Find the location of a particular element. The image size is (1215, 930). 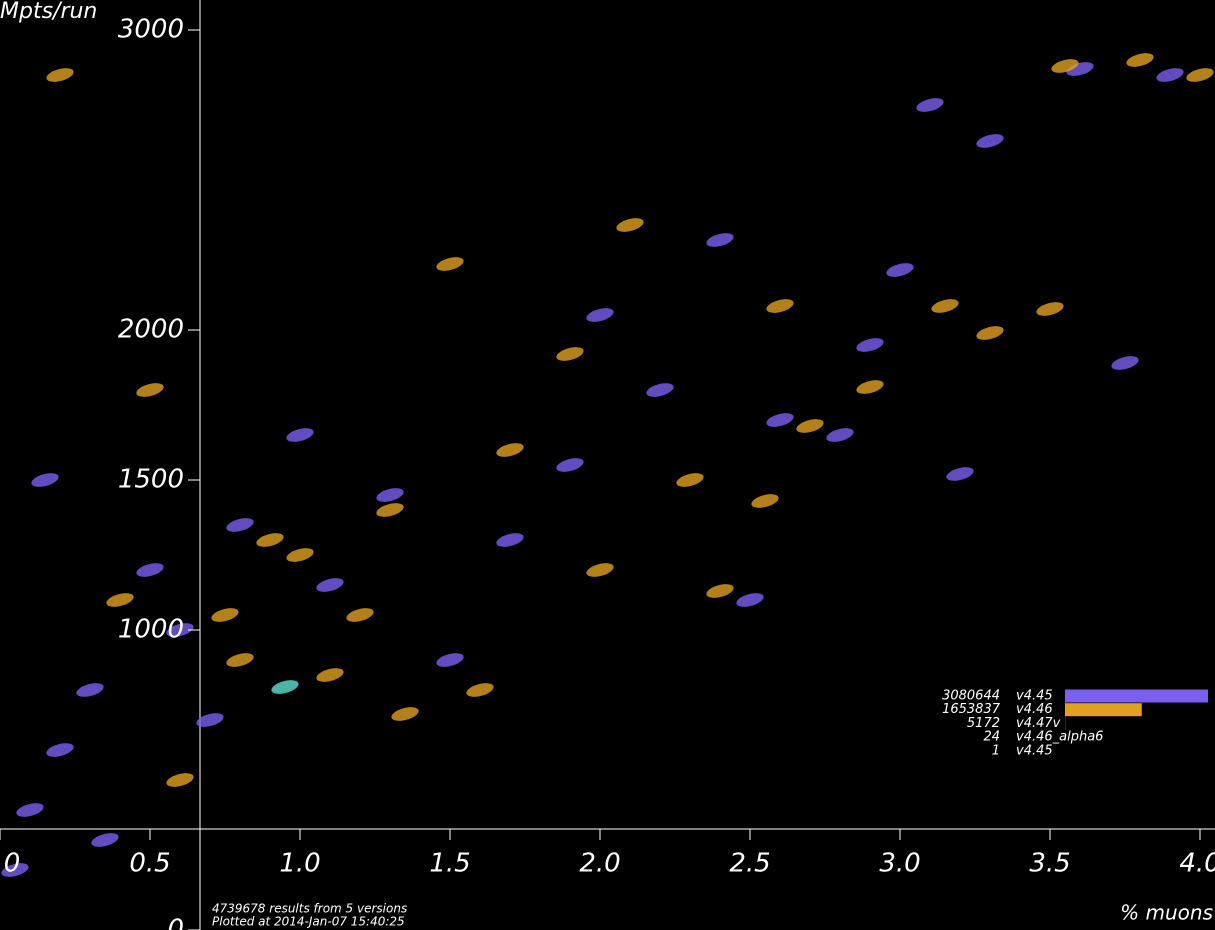

y-tick-label: 1000 is located at coordinates (151, 630).